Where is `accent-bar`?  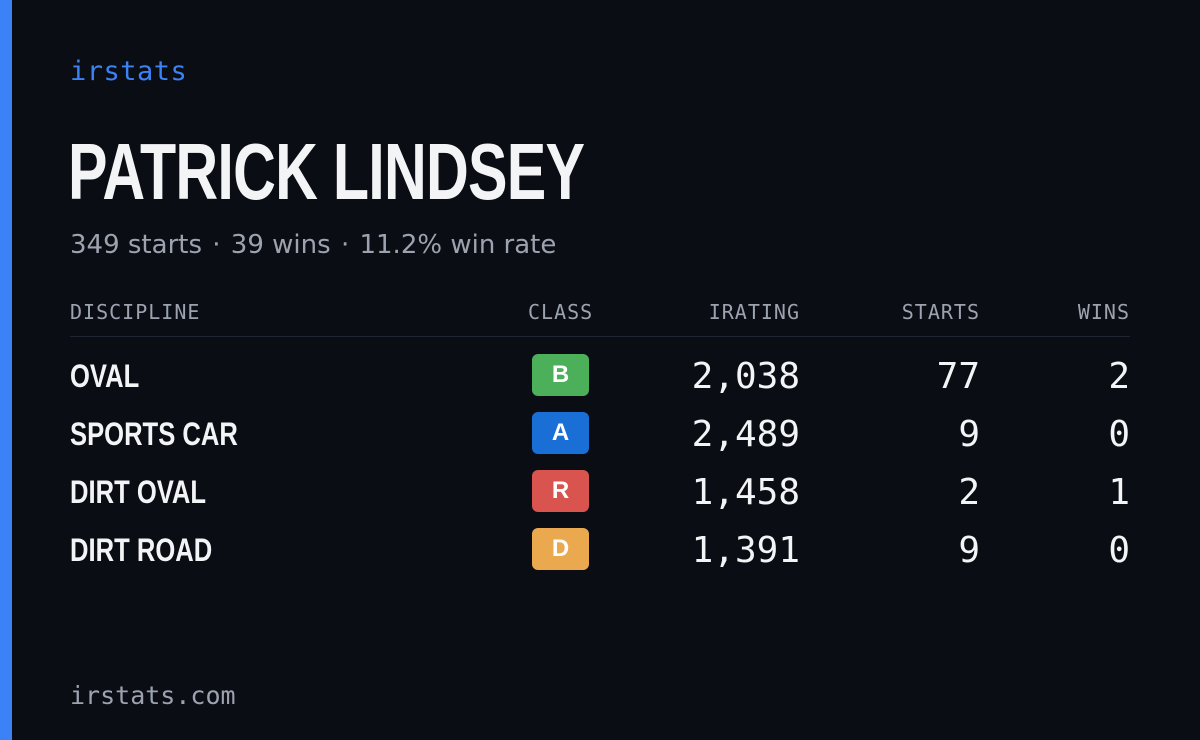
accent-bar is located at coordinates (6, 370).